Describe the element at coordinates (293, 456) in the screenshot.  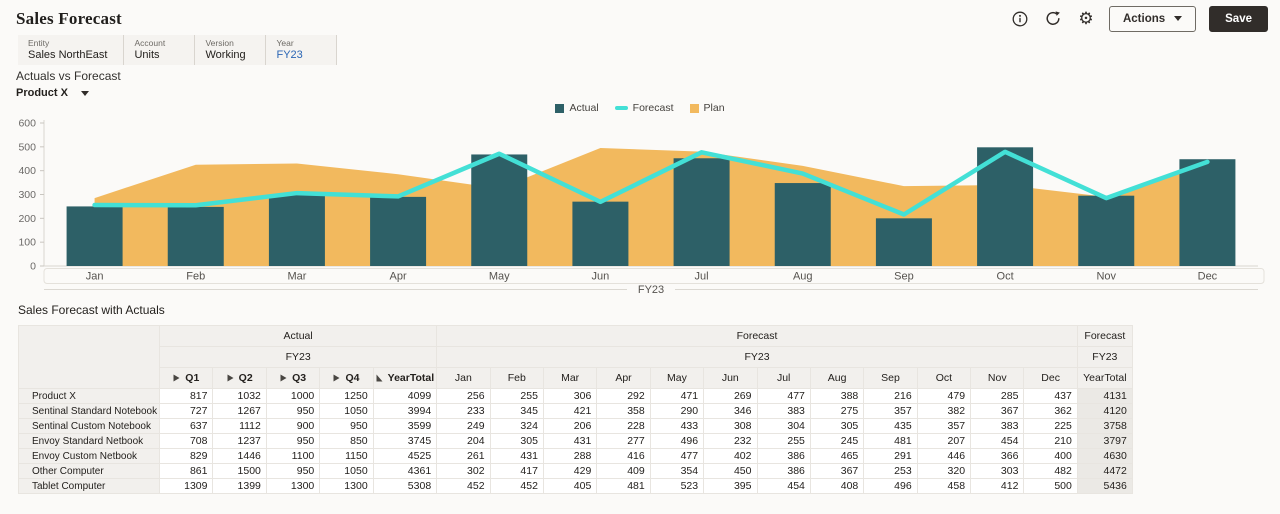
I see `grid-cell: 1100` at that location.